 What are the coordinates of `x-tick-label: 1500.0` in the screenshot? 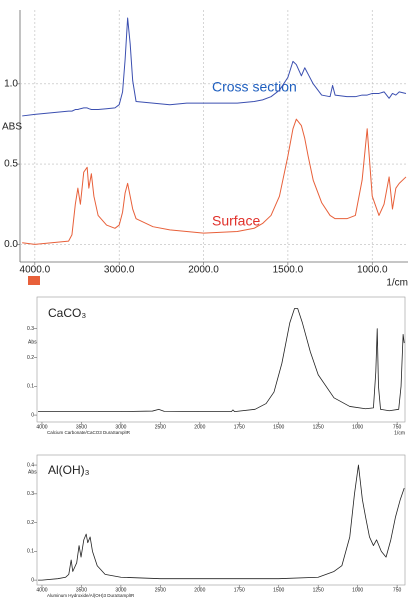 It's located at (288, 270).